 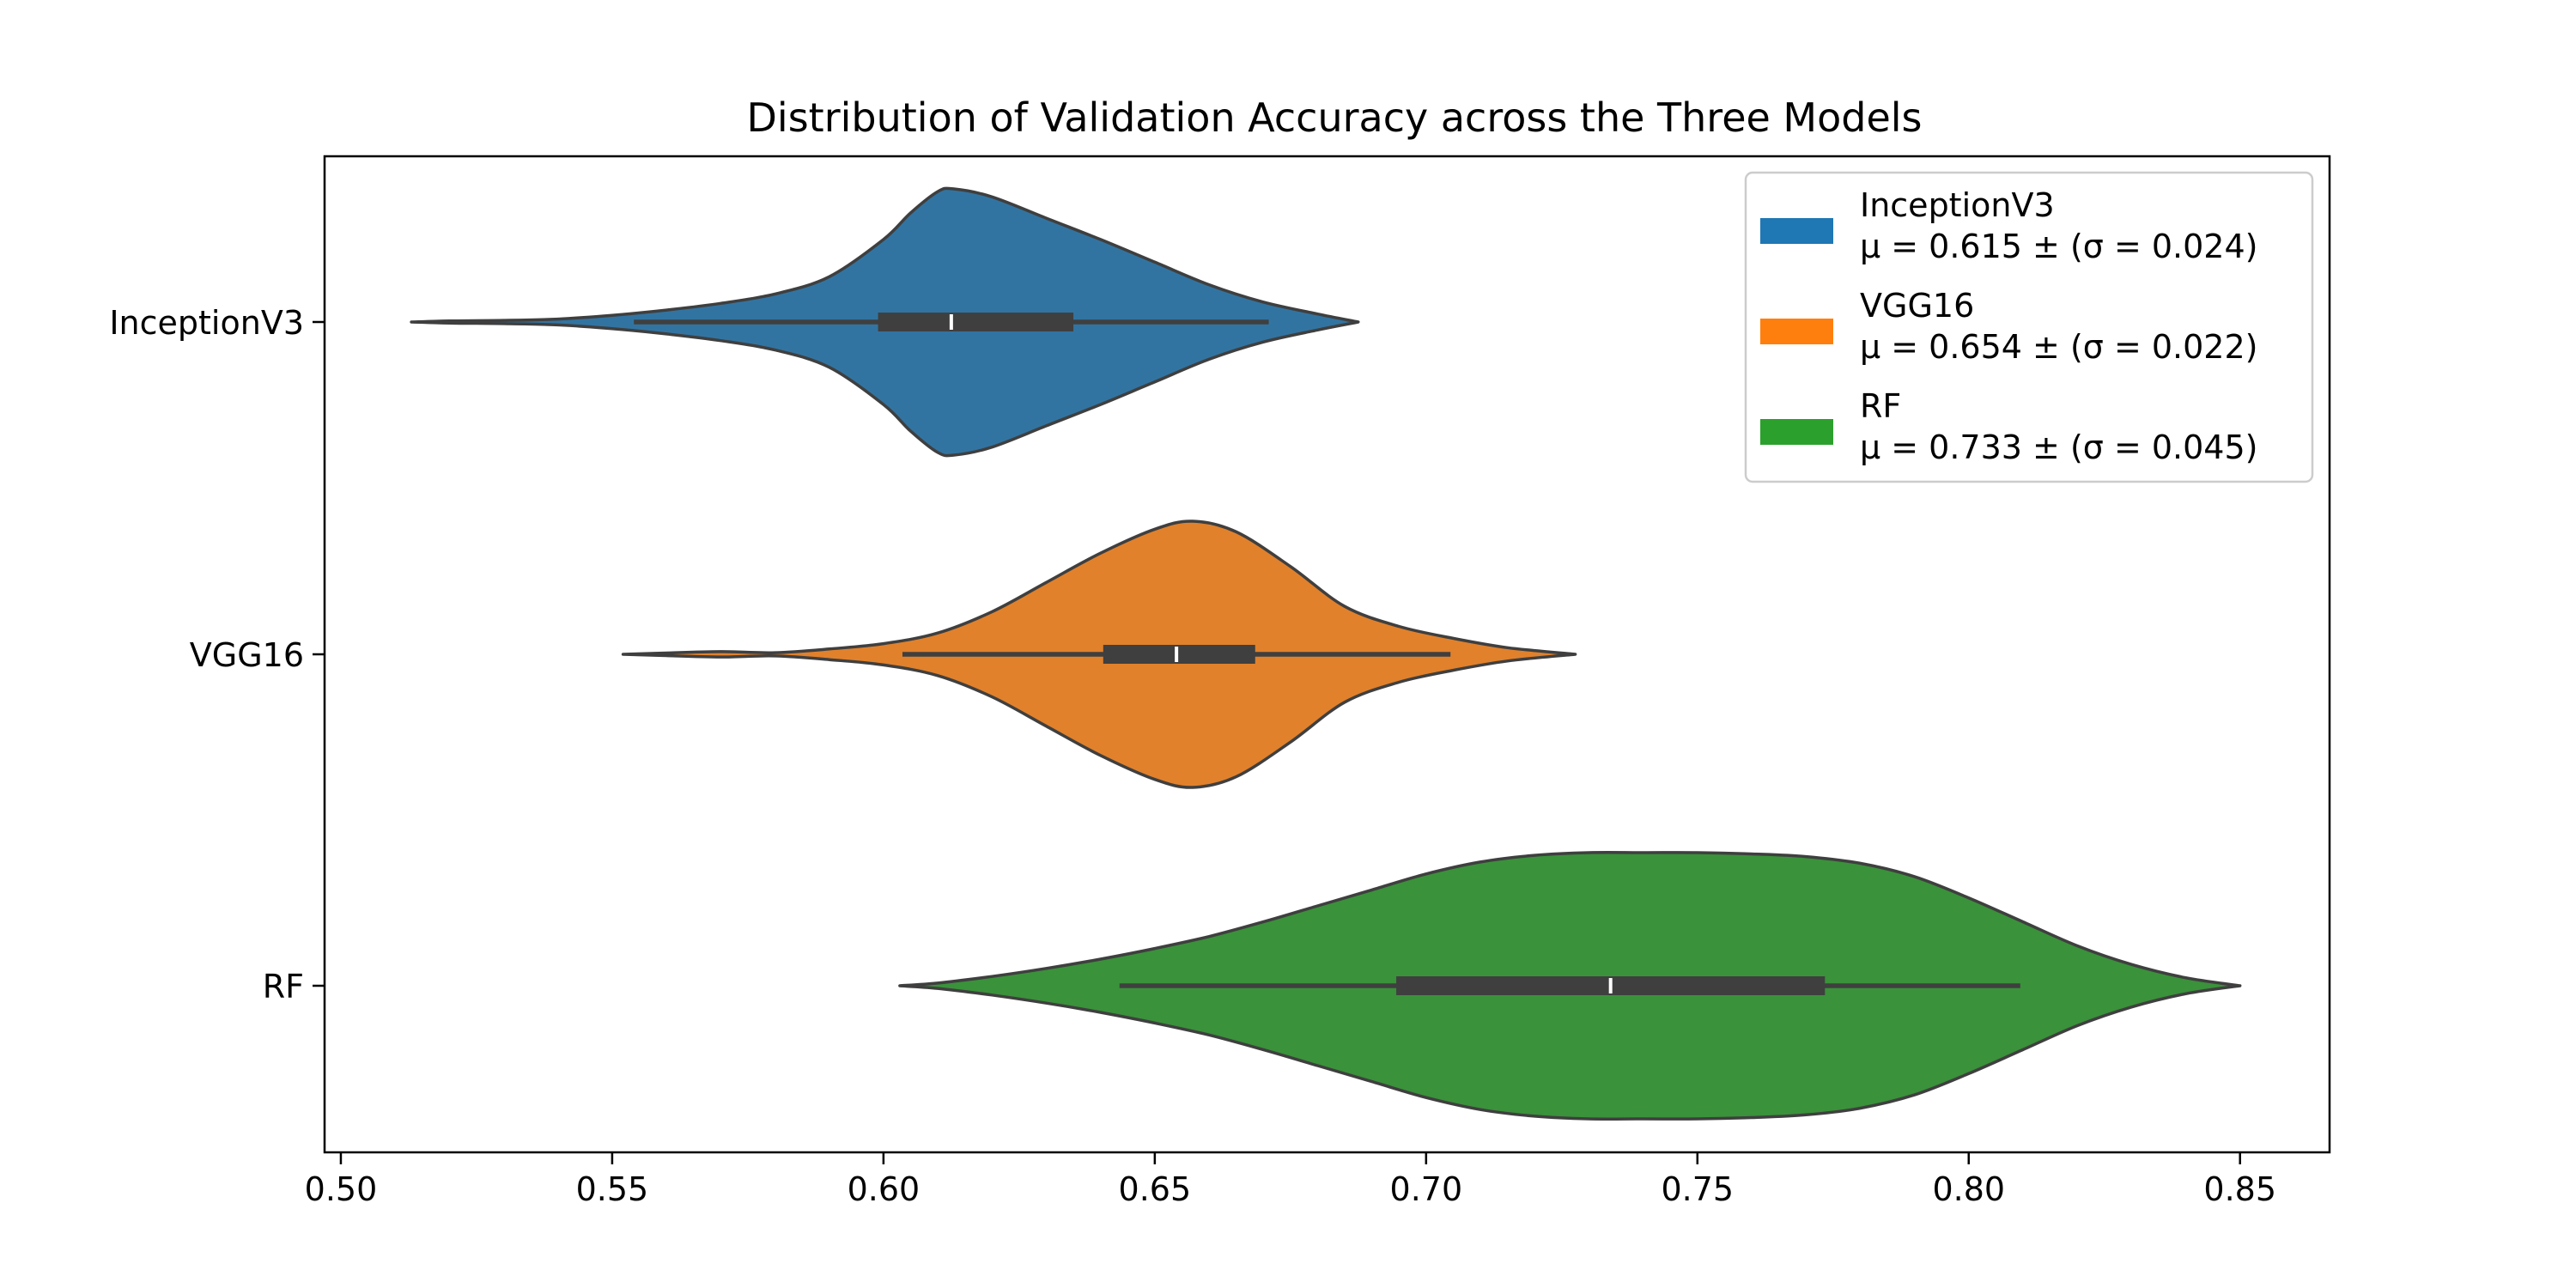 What do you see at coordinates (1958, 205) in the screenshot?
I see `legend-label-inceptionv3: InceptionV3` at bounding box center [1958, 205].